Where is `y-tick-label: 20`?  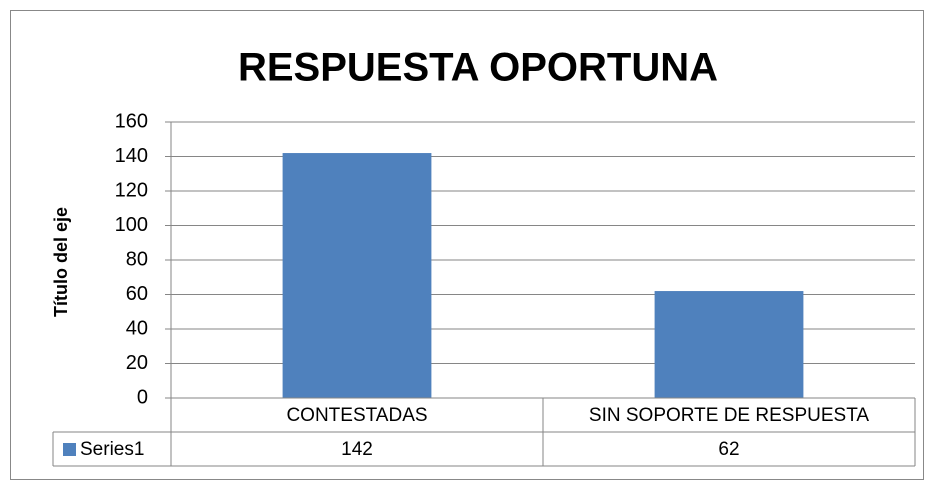
y-tick-label: 20 is located at coordinates (137, 363).